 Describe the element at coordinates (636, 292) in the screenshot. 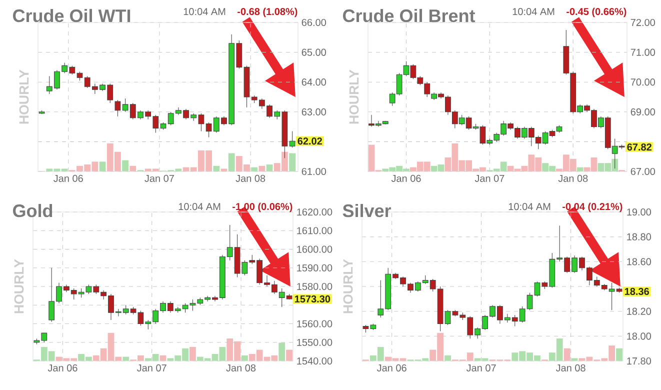

I see `annotation: 18.36` at that location.